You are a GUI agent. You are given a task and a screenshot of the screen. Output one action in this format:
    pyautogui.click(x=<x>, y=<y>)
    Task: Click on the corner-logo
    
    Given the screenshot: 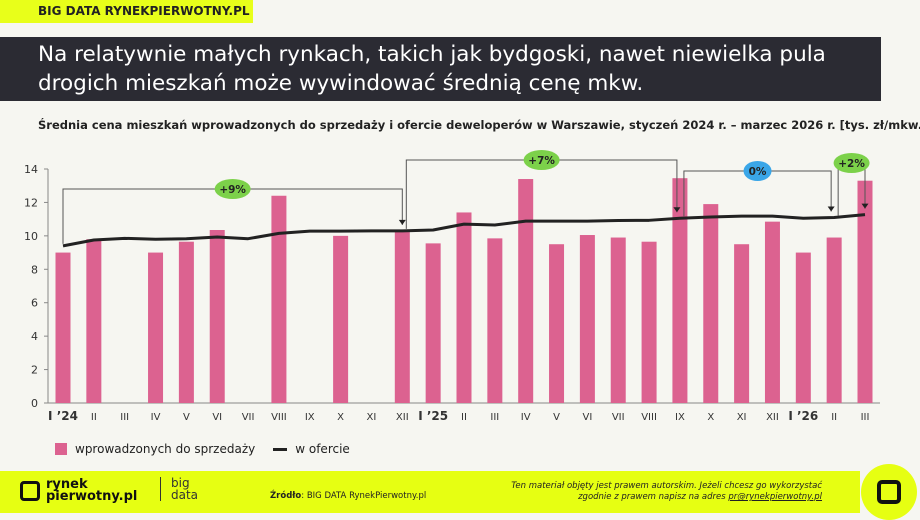 What is the action you would take?
    pyautogui.click(x=889, y=492)
    